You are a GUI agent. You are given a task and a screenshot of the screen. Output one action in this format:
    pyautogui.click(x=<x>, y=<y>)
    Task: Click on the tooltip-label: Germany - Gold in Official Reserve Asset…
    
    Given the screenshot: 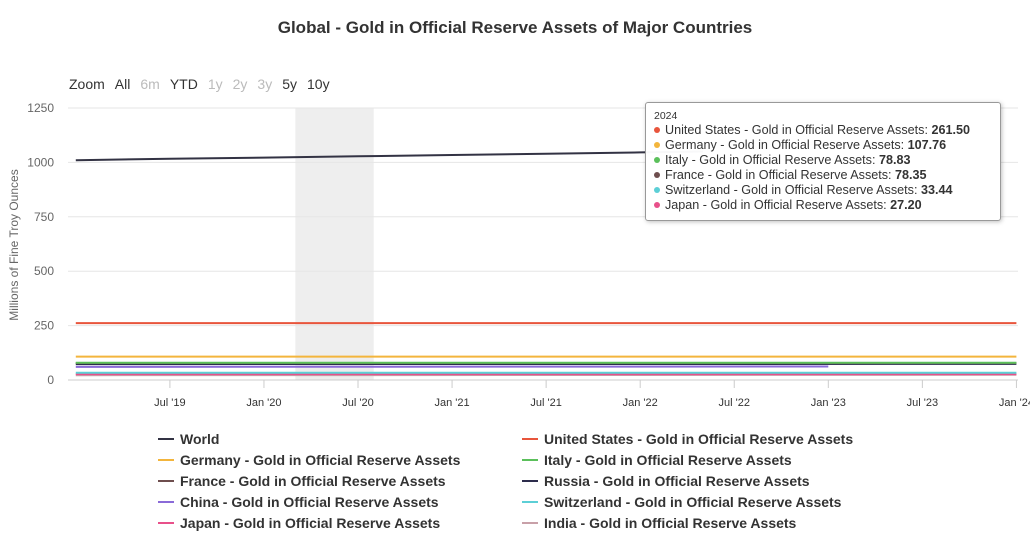 What is the action you would take?
    pyautogui.click(x=786, y=145)
    